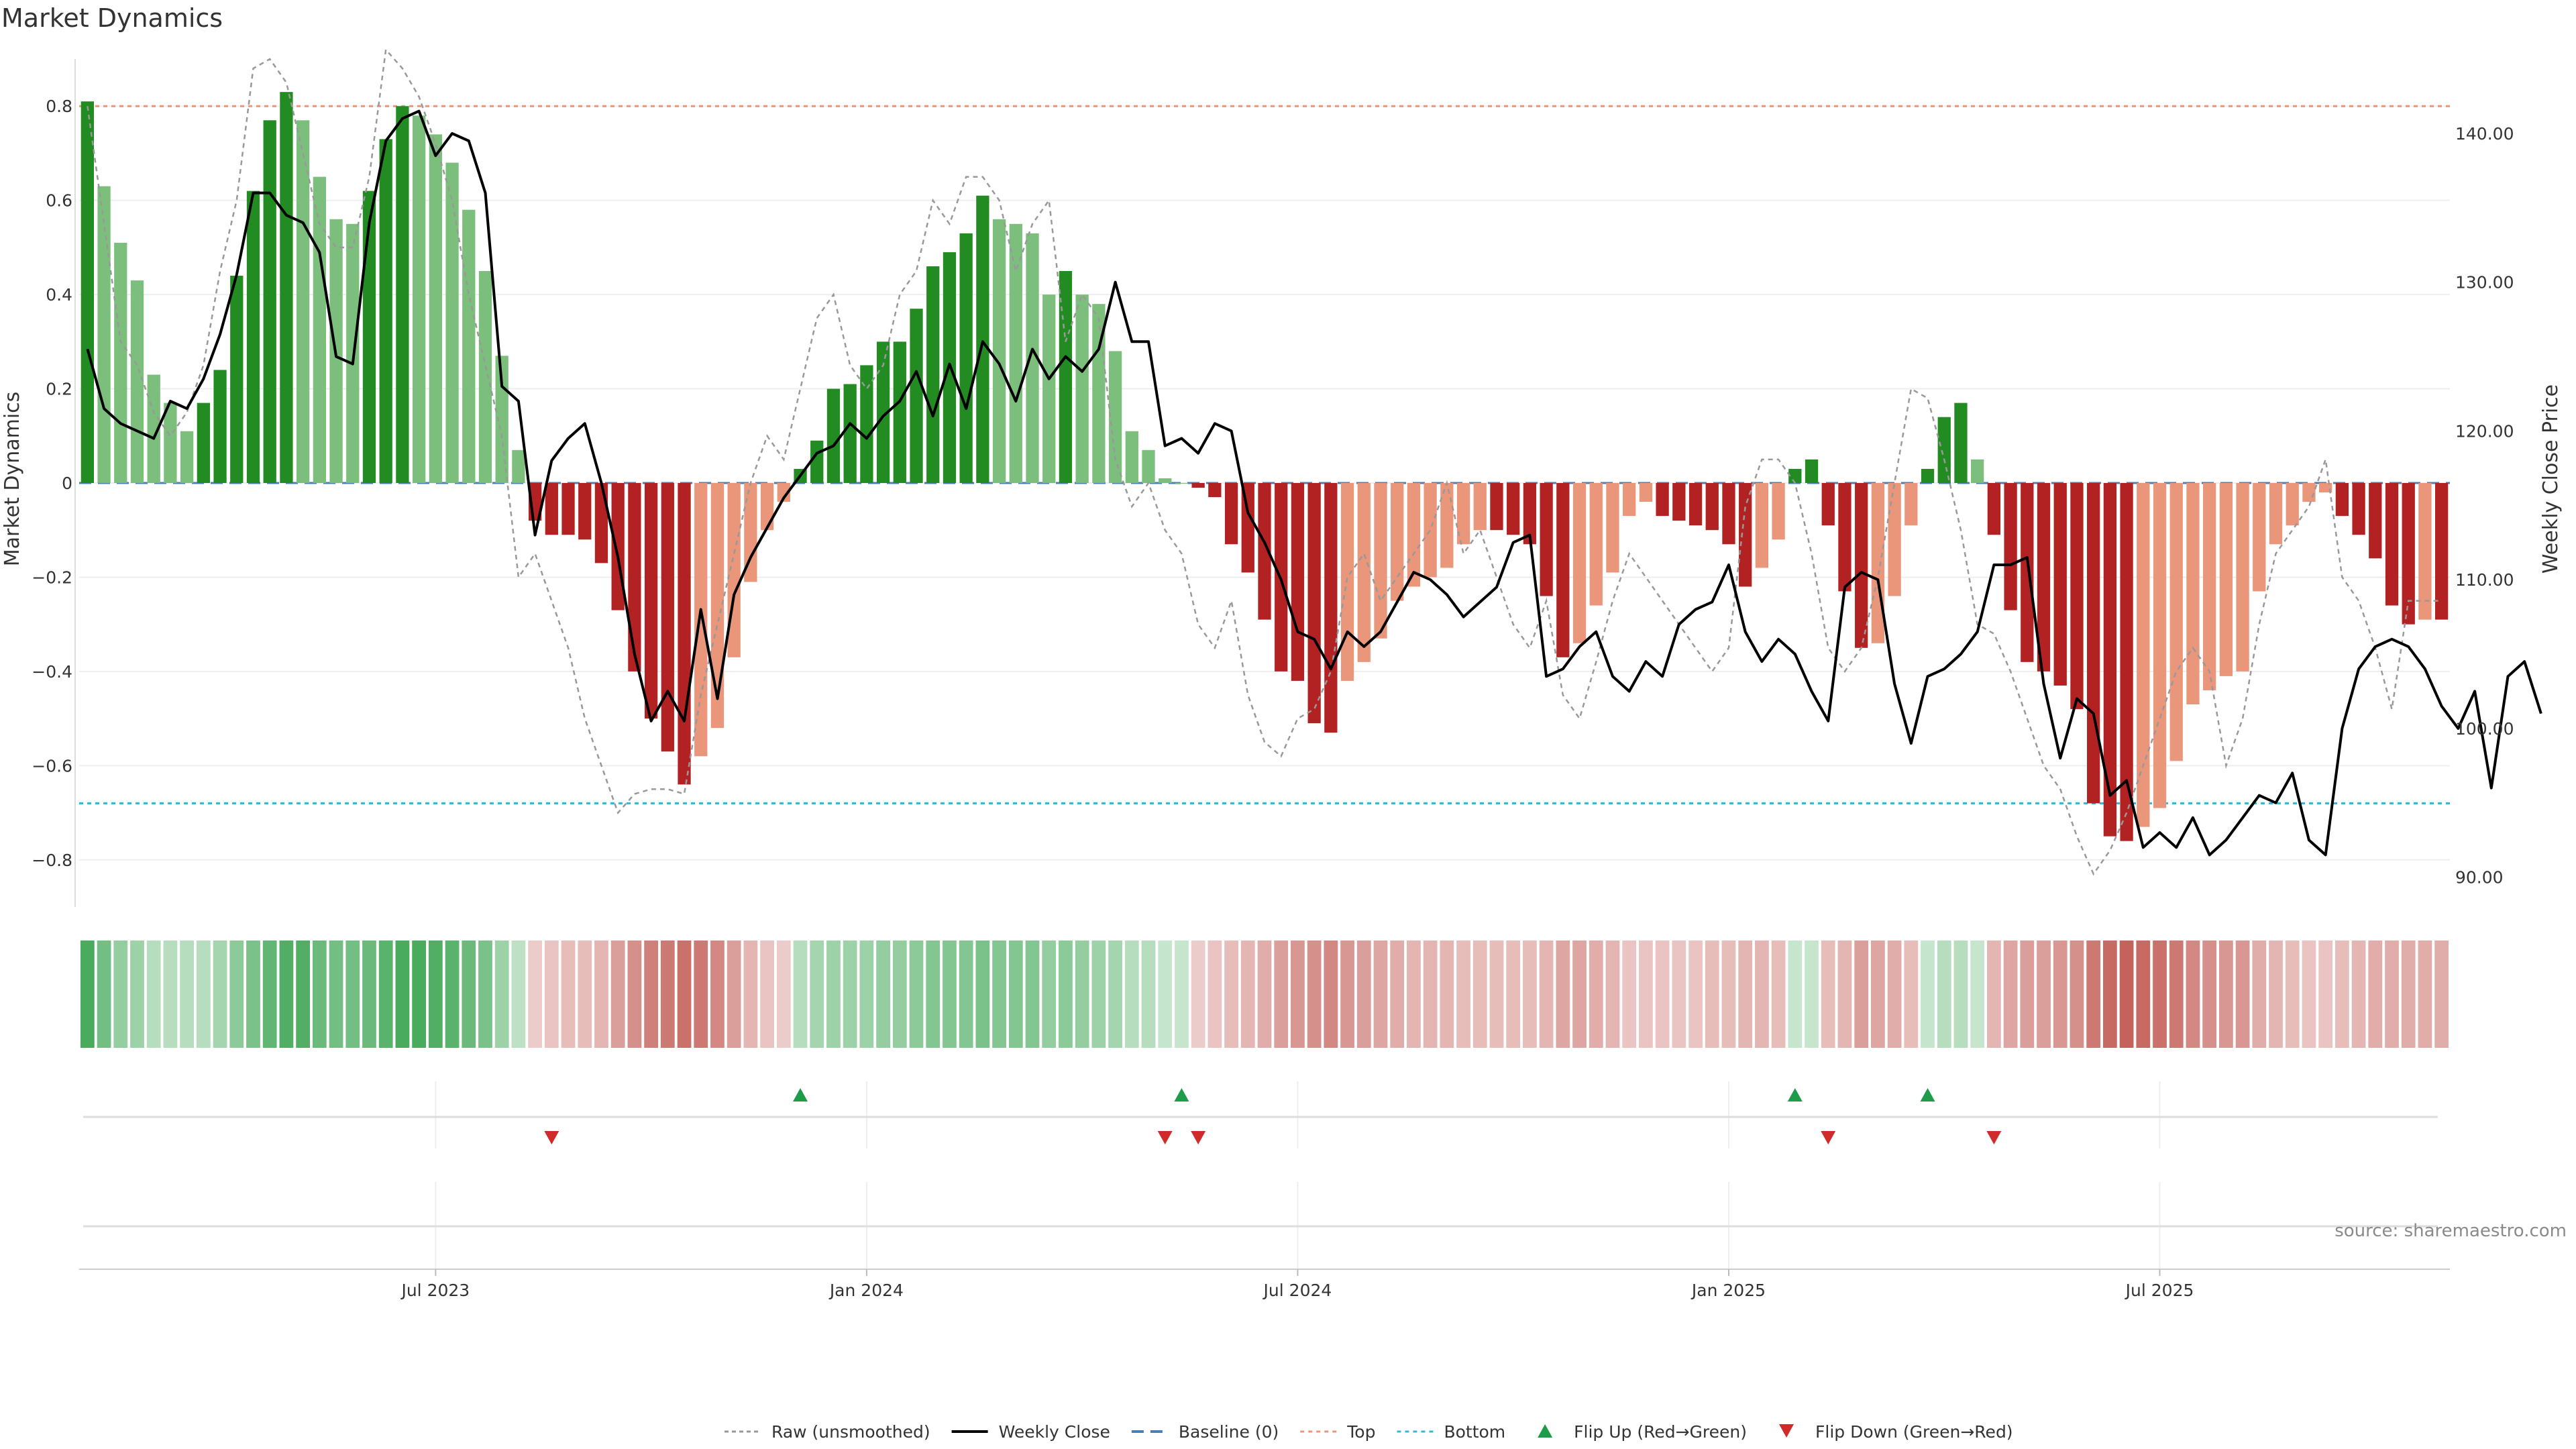  What do you see at coordinates (1205, 1432) in the screenshot?
I see `legend-item: Baseline (0)` at bounding box center [1205, 1432].